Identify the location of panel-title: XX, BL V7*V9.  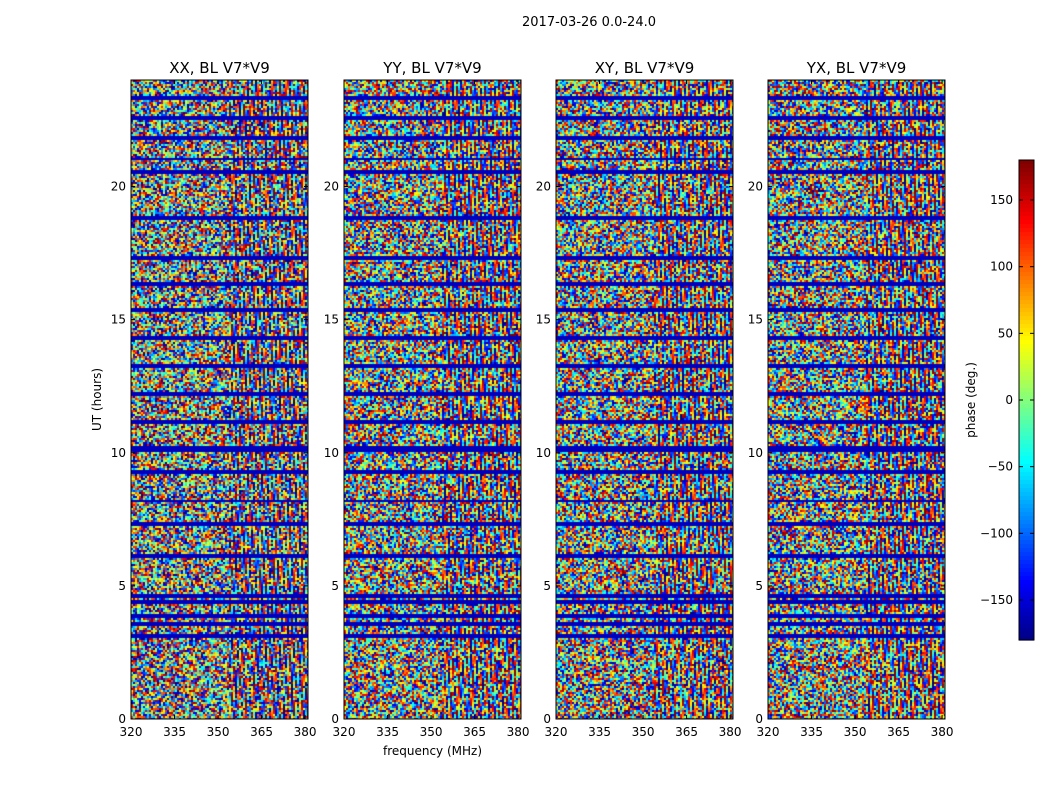
(219, 68).